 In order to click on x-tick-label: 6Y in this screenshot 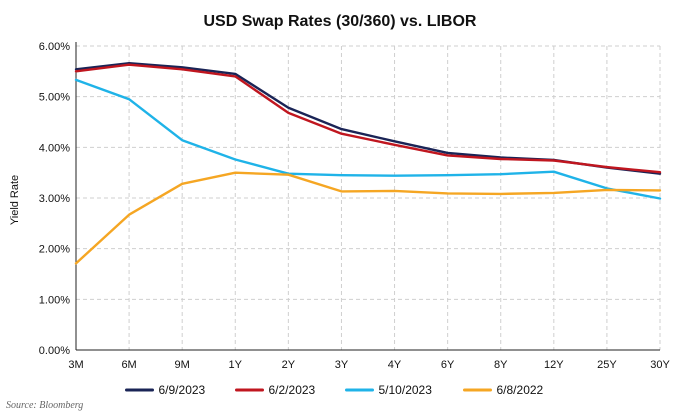, I will do `click(448, 365)`.